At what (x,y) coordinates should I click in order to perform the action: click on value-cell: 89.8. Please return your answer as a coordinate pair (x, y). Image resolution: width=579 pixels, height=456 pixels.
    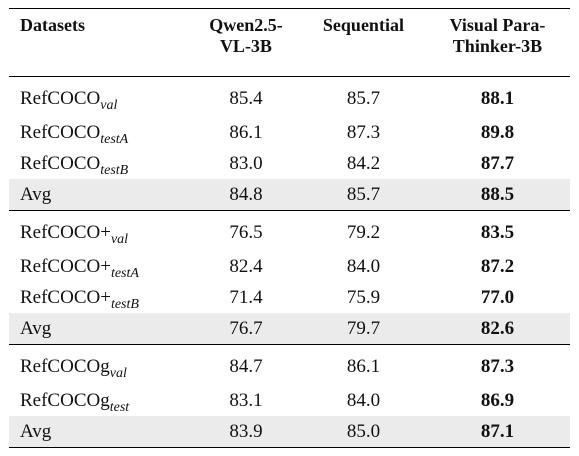
    Looking at the image, I should click on (497, 132).